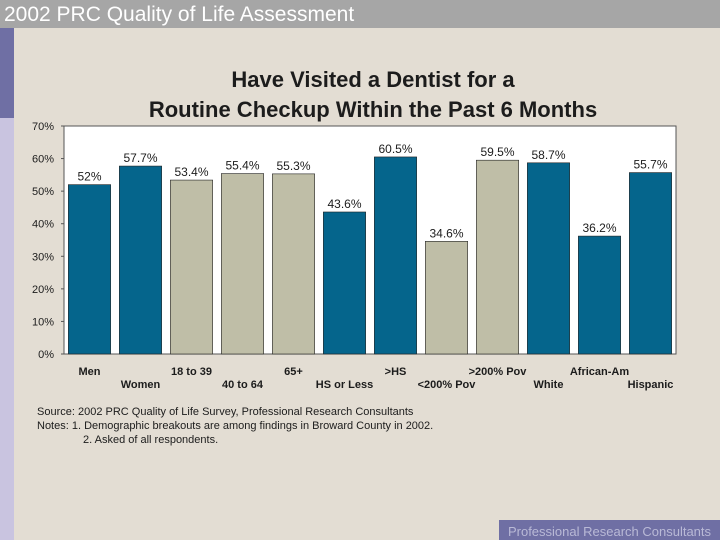 The height and width of the screenshot is (540, 720). What do you see at coordinates (446, 233) in the screenshot?
I see `data-label: 34.6%` at bounding box center [446, 233].